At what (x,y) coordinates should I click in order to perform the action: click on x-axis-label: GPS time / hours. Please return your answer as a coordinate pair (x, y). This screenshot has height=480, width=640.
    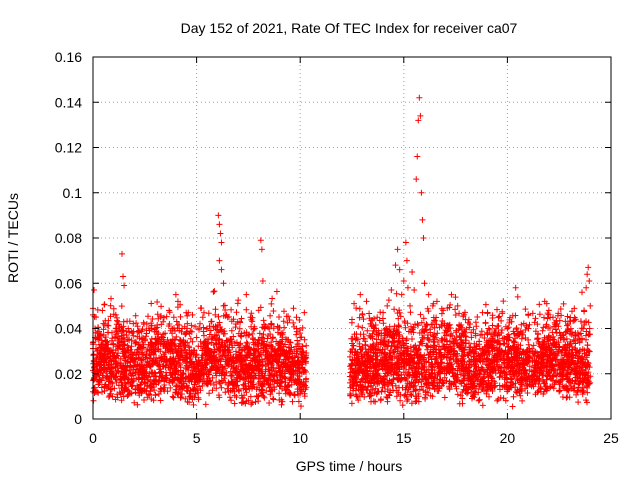
    Looking at the image, I should click on (349, 466).